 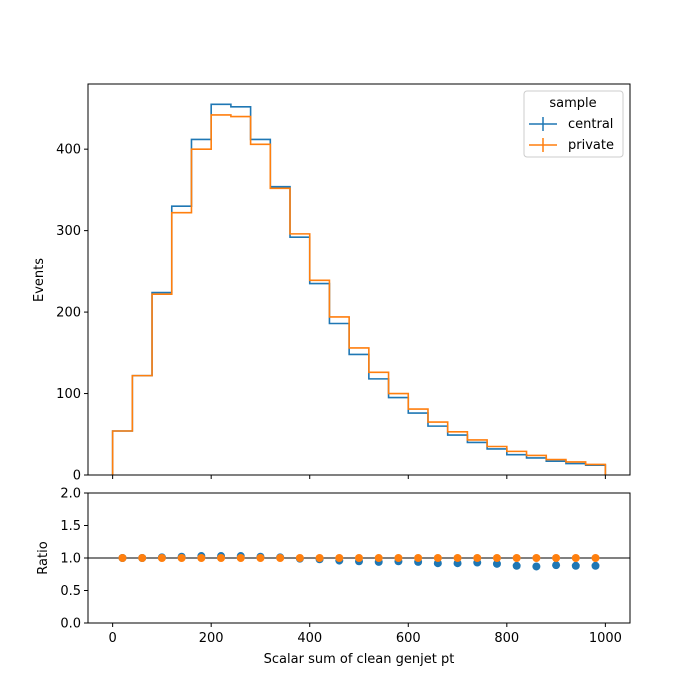 I want to click on legend-marker-central, so click(x=543, y=124).